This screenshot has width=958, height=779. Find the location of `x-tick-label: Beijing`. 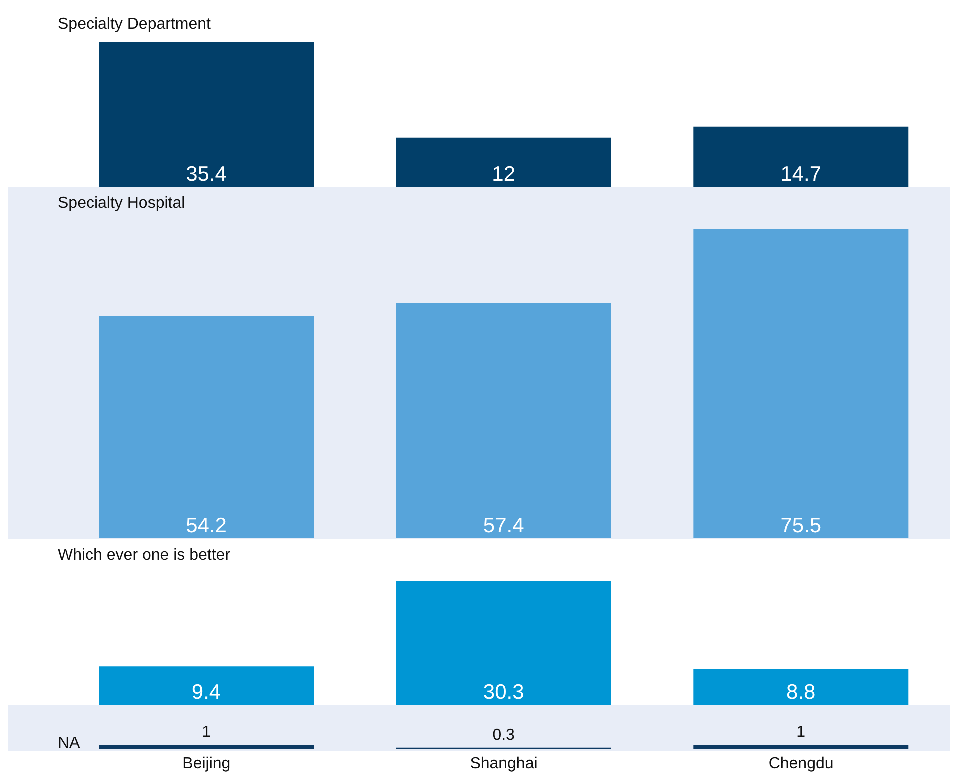

x-tick-label: Beijing is located at coordinates (206, 763).